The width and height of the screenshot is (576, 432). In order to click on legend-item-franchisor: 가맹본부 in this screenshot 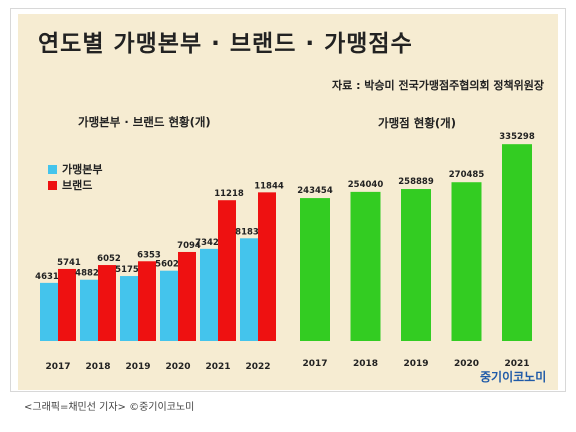, I will do `click(75, 169)`.